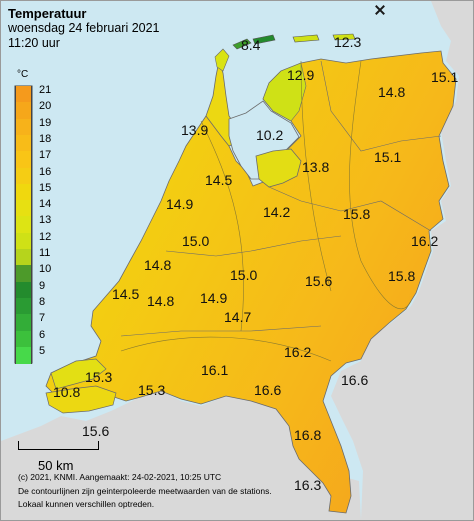  Describe the element at coordinates (67, 392) in the screenshot. I see `station-temp: 10.8` at that location.